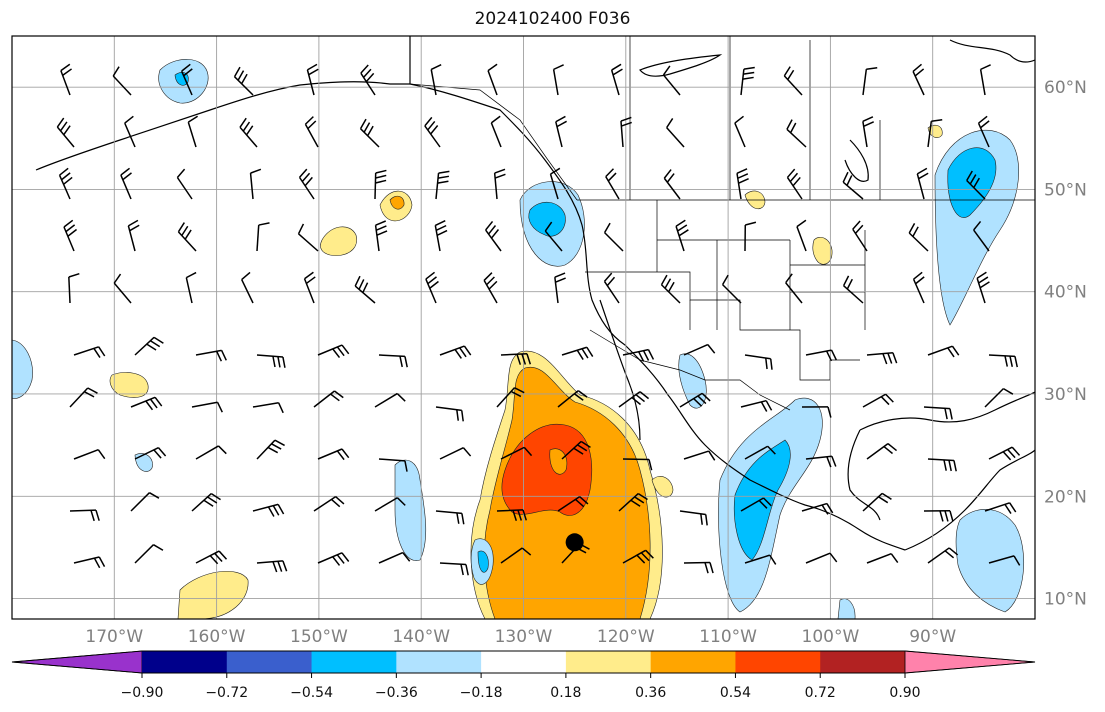 Image resolution: width=1105 pixels, height=712 pixels. Describe the element at coordinates (1065, 343) in the screenshot. I see `lat-axis-labels: 10°N 20°N 30°N 40°N 50°N 60°N` at that location.